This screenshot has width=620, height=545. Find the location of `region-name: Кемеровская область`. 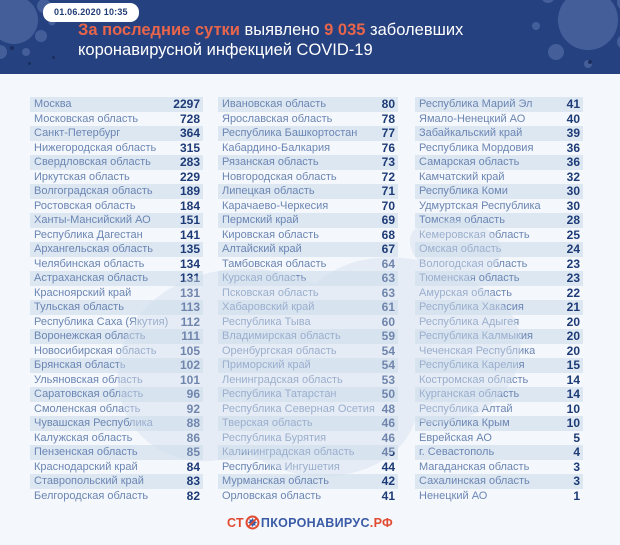

region-name: Кемеровская область is located at coordinates (474, 234).